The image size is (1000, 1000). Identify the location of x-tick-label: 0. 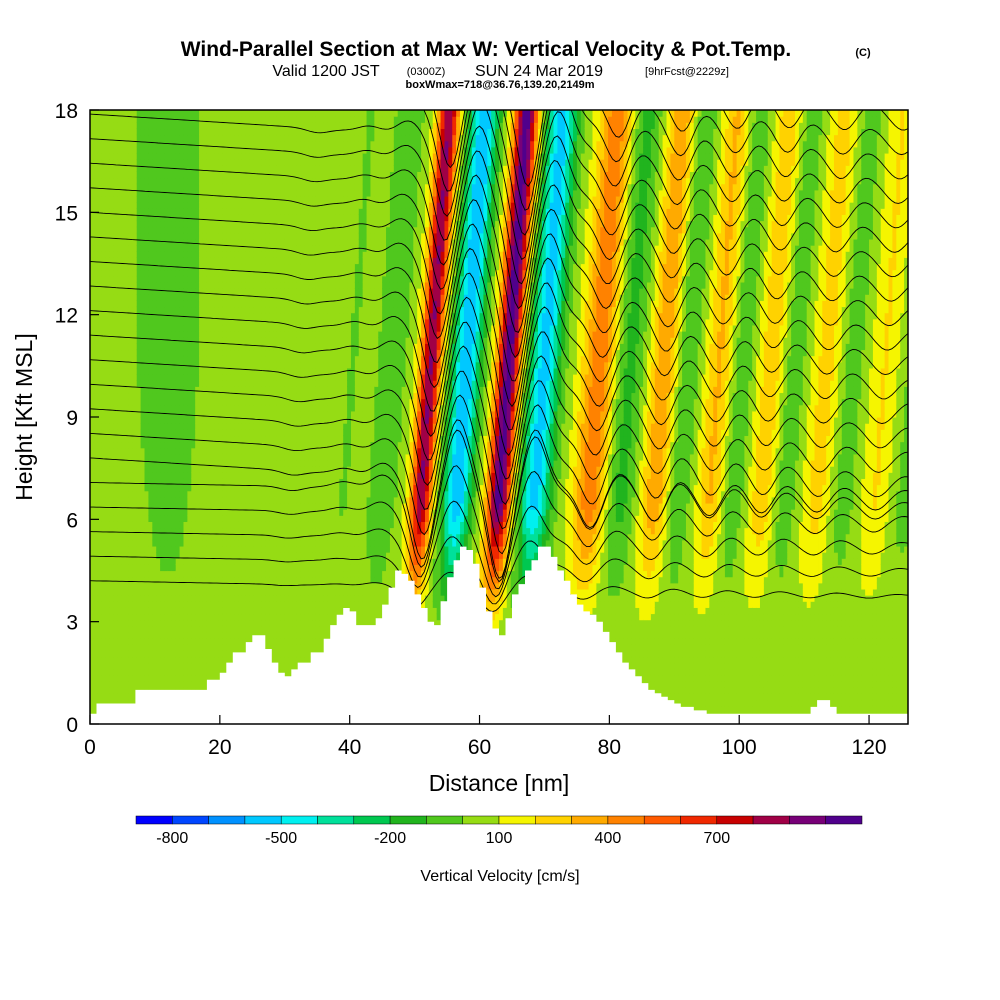
(90, 747).